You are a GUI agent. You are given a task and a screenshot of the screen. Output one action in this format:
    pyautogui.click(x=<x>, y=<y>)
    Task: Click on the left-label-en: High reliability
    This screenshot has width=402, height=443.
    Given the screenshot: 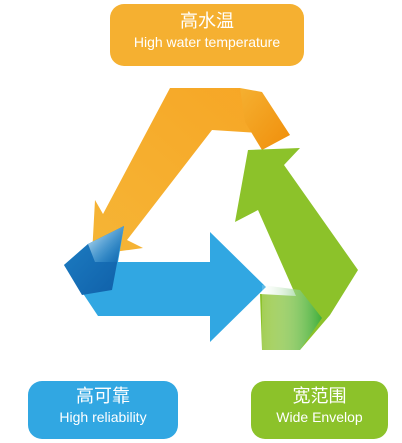 What is the action you would take?
    pyautogui.click(x=103, y=417)
    